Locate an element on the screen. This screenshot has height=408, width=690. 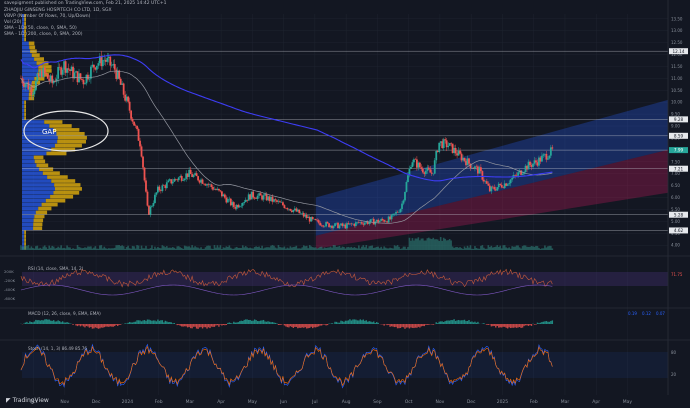
indicator-vbvp: VBVP (Number Of Rows, 70, Up/Down) is located at coordinates (47, 16).